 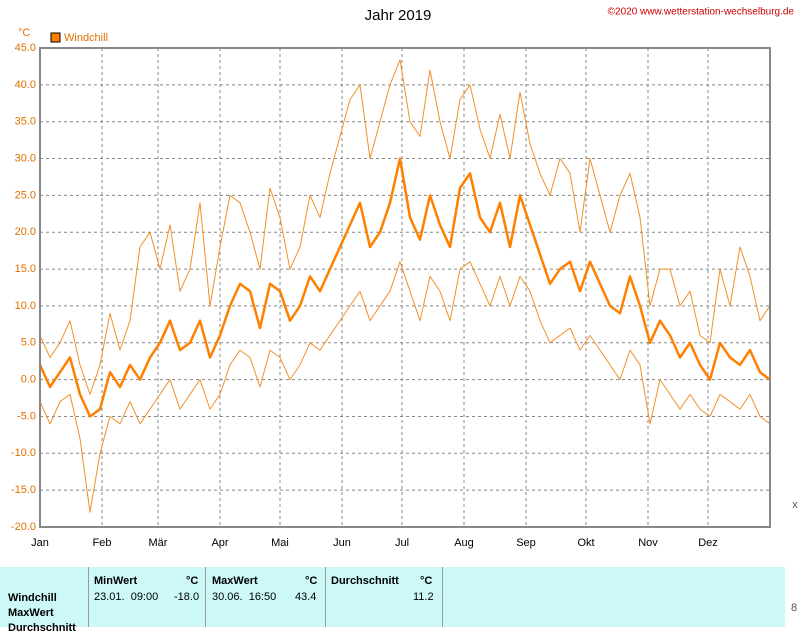 What do you see at coordinates (23, 490) in the screenshot?
I see `y-tick-label: -15.0` at bounding box center [23, 490].